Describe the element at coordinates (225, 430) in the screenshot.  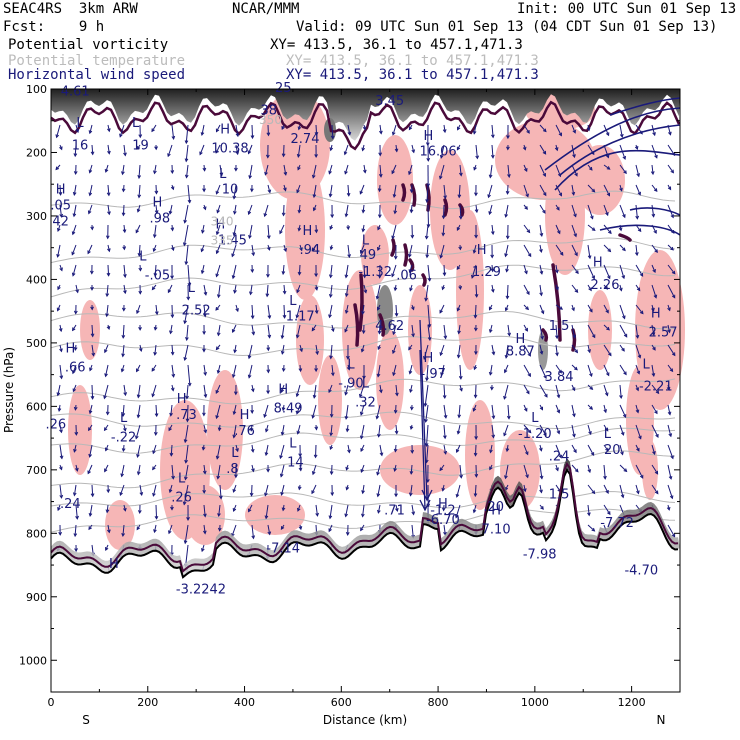
I see `pv-fill-region` at that location.